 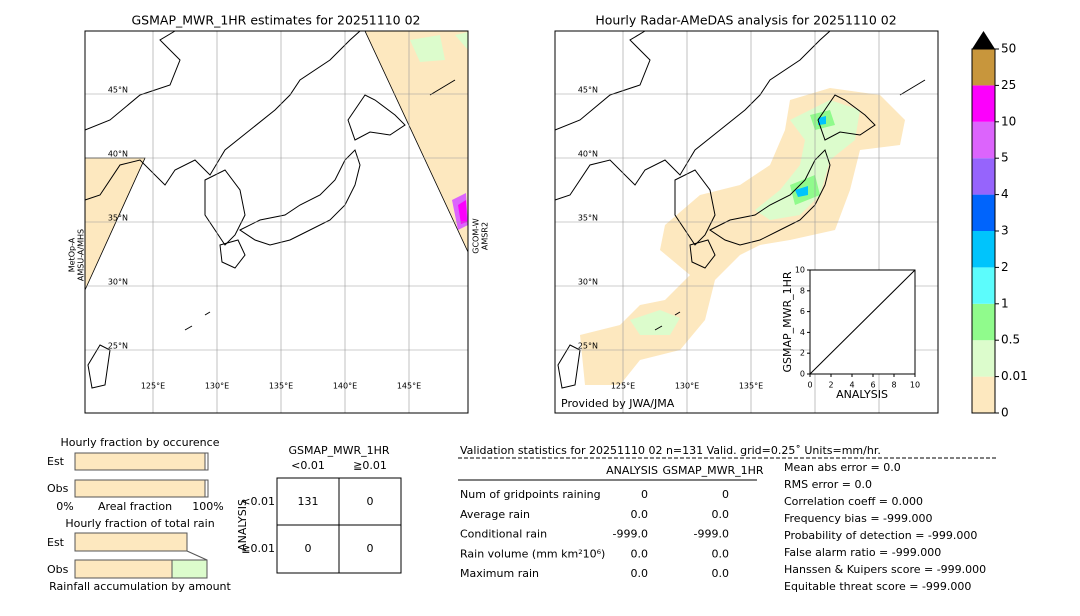 I want to click on satellite-label: AMSR2, so click(x=485, y=236).